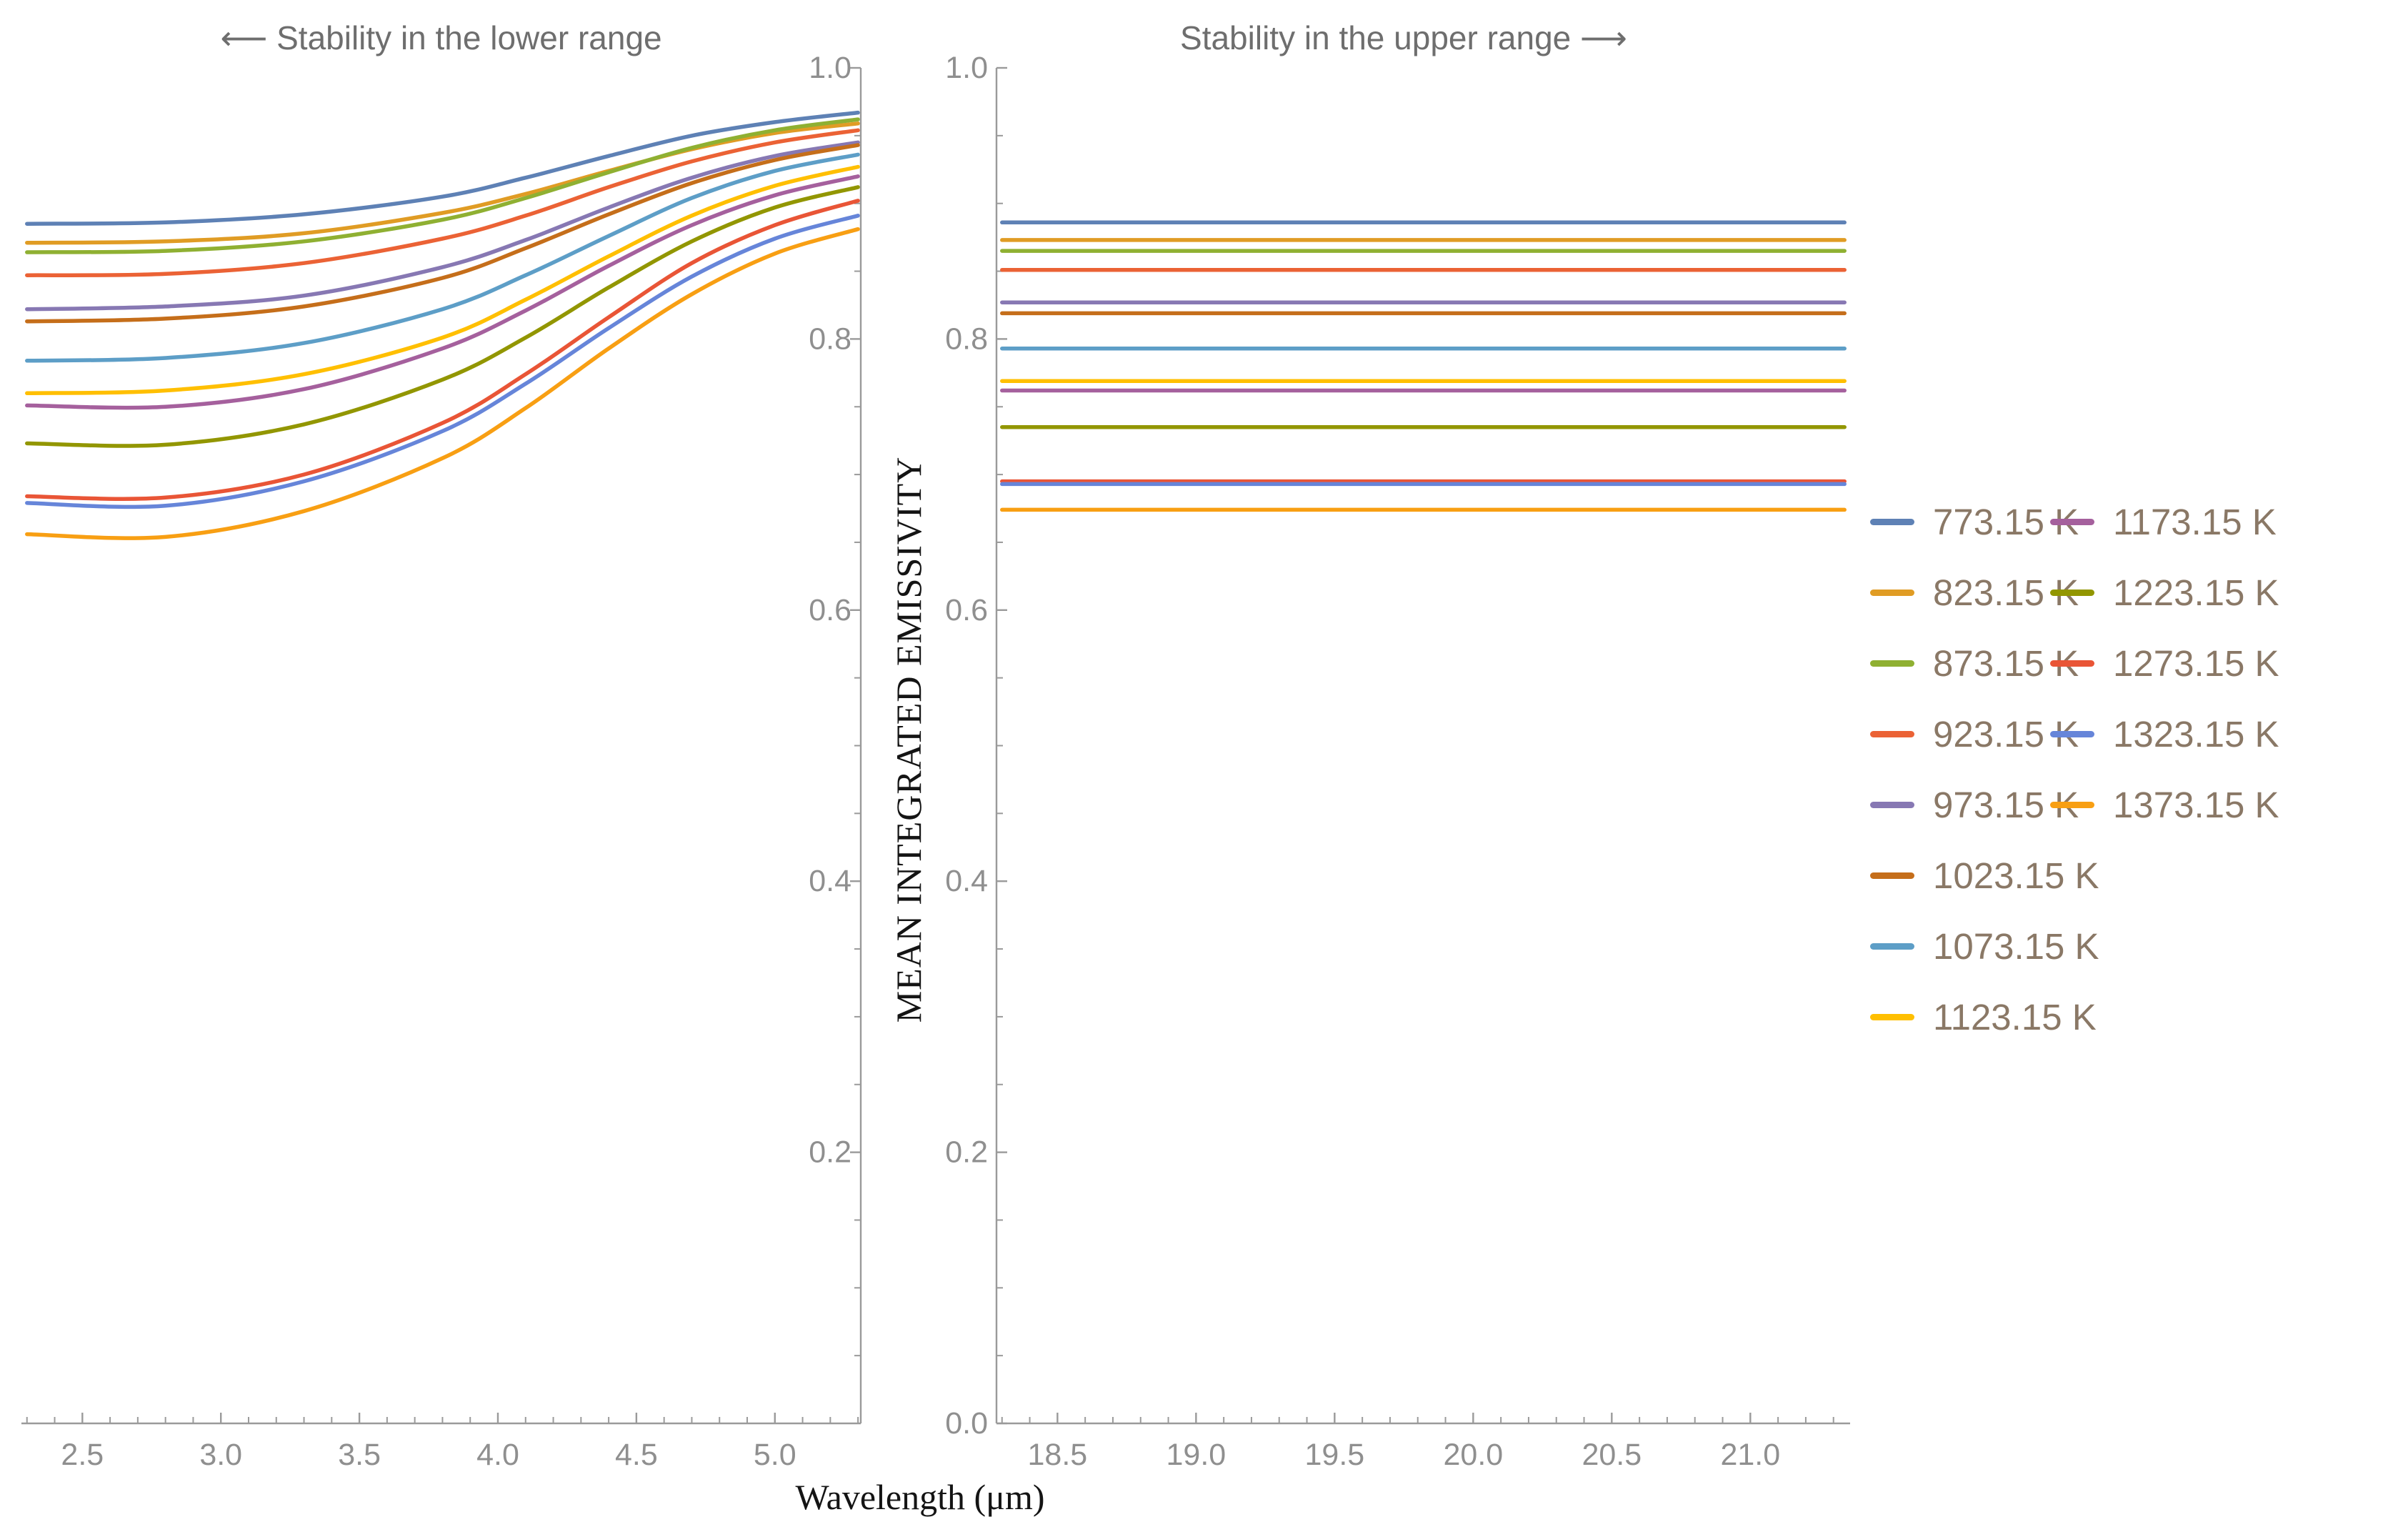 This screenshot has height=1537, width=2408. I want to click on x-tick-label: 21.0, so click(1750, 1455).